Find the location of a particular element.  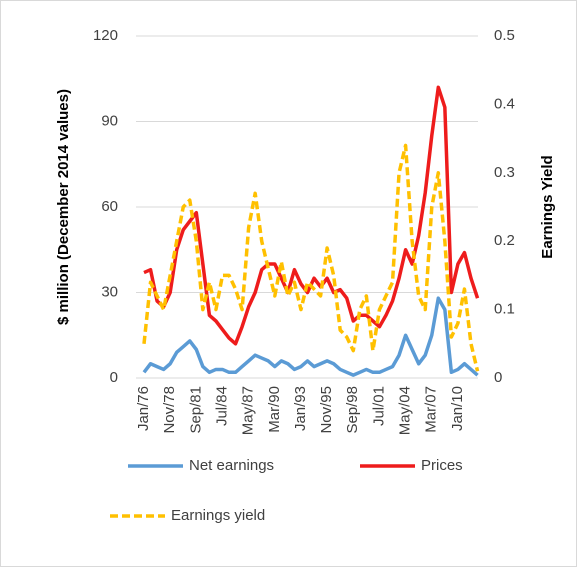

x-tick-label: Nov/78 is located at coordinates (169, 410).